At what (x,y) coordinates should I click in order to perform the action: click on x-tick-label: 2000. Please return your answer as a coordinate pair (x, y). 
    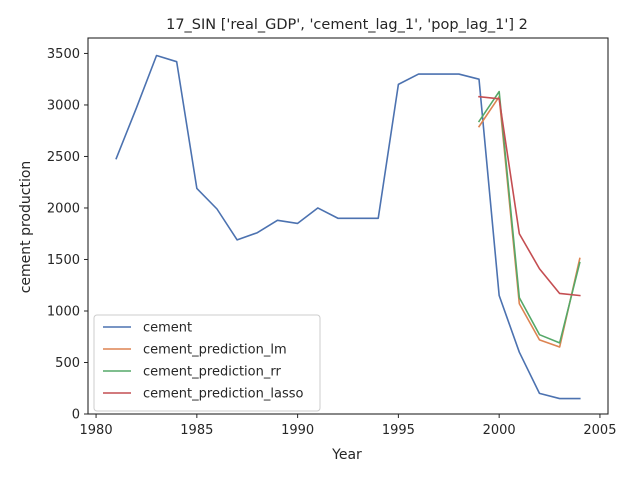
    Looking at the image, I should click on (499, 430).